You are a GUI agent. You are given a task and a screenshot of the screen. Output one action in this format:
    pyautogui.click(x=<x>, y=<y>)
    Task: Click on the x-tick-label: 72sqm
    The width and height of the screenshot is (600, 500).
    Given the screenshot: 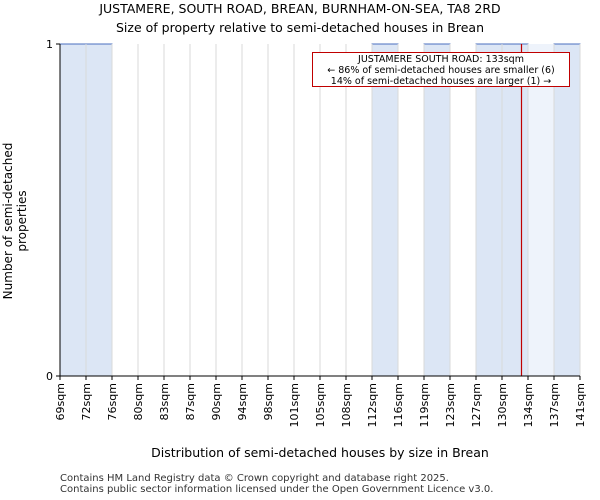 What is the action you would take?
    pyautogui.click(x=86, y=401)
    